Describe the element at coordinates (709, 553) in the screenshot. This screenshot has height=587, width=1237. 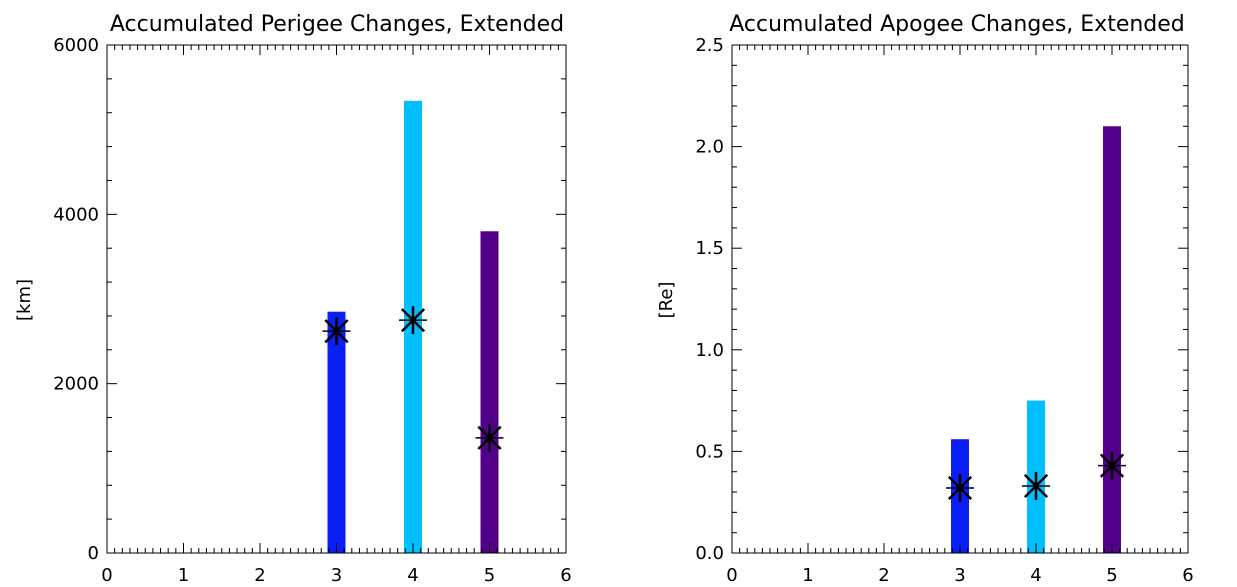
I see `y-tick-label: 0.0` at that location.